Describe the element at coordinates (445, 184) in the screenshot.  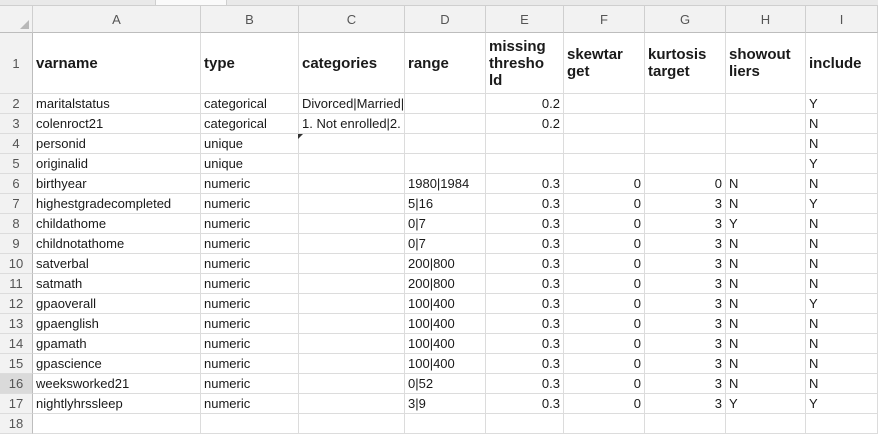
I see `cell-d: 1980|1984` at that location.